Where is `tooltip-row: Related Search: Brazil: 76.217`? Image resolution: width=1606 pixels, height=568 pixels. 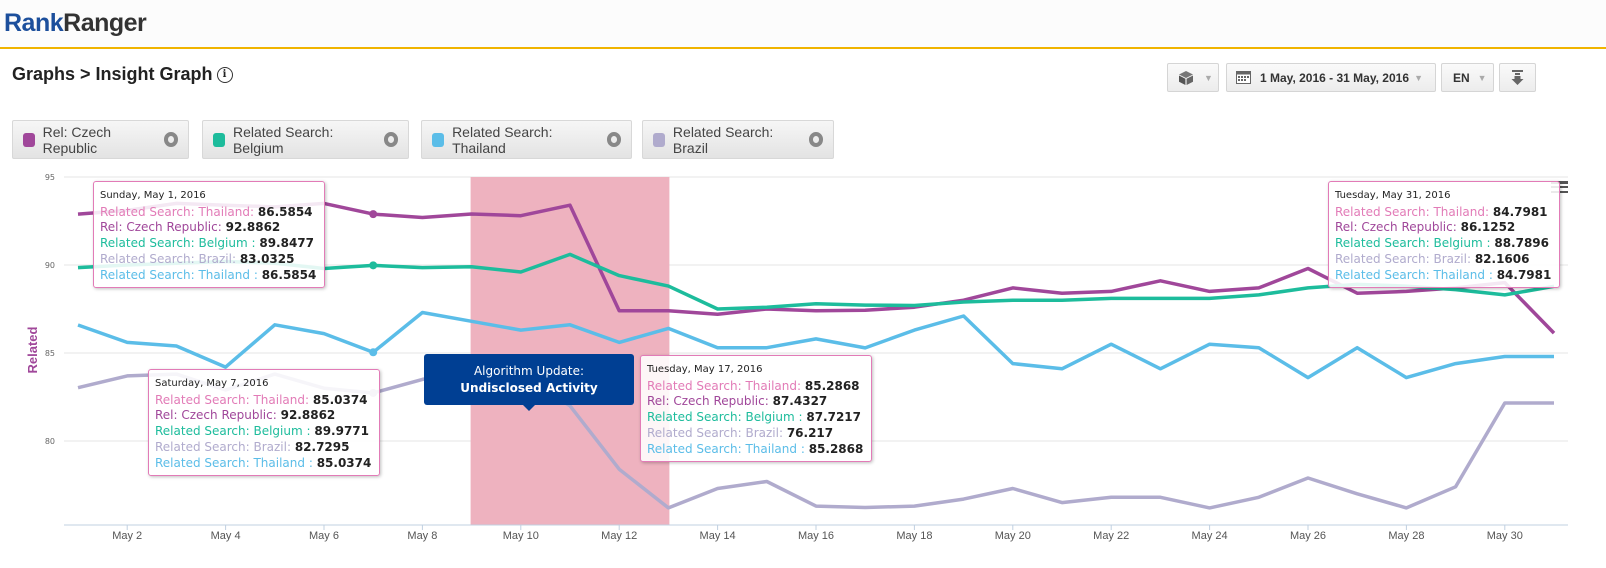
tooltip-row: Related Search: Brazil: 76.217 is located at coordinates (755, 434).